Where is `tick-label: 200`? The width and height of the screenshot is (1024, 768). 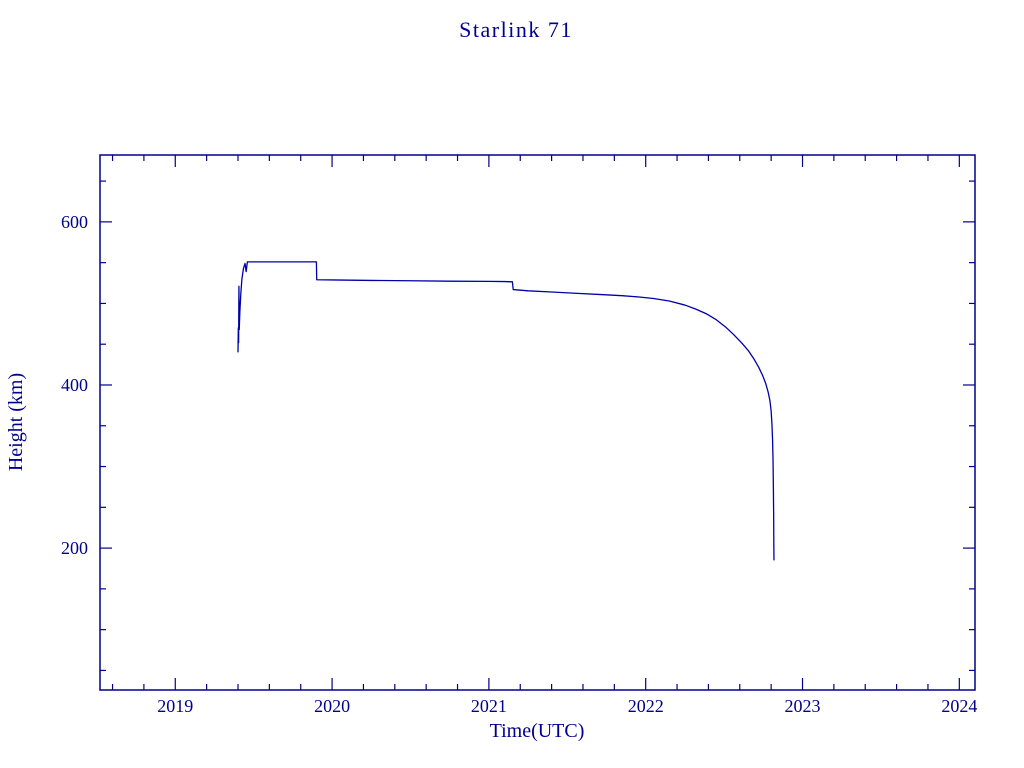
tick-label: 200 is located at coordinates (74, 548).